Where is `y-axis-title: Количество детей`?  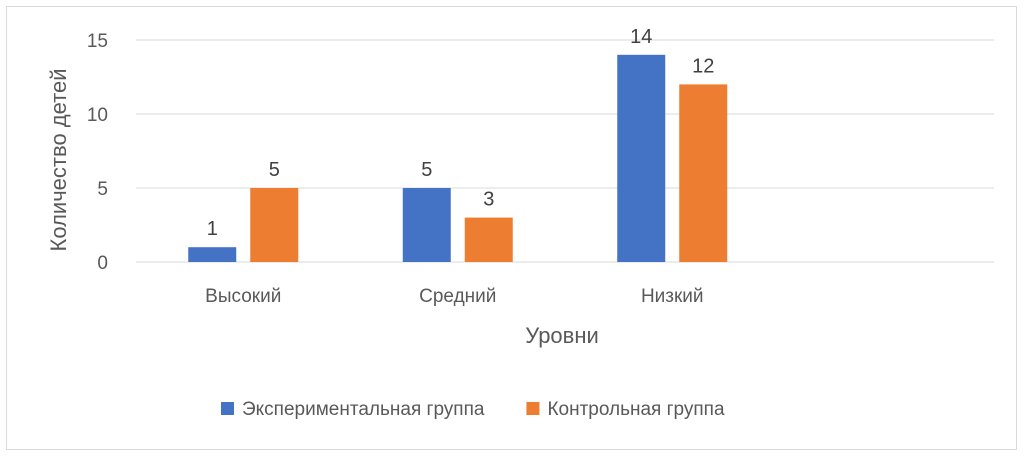
y-axis-title: Количество детей is located at coordinates (58, 160).